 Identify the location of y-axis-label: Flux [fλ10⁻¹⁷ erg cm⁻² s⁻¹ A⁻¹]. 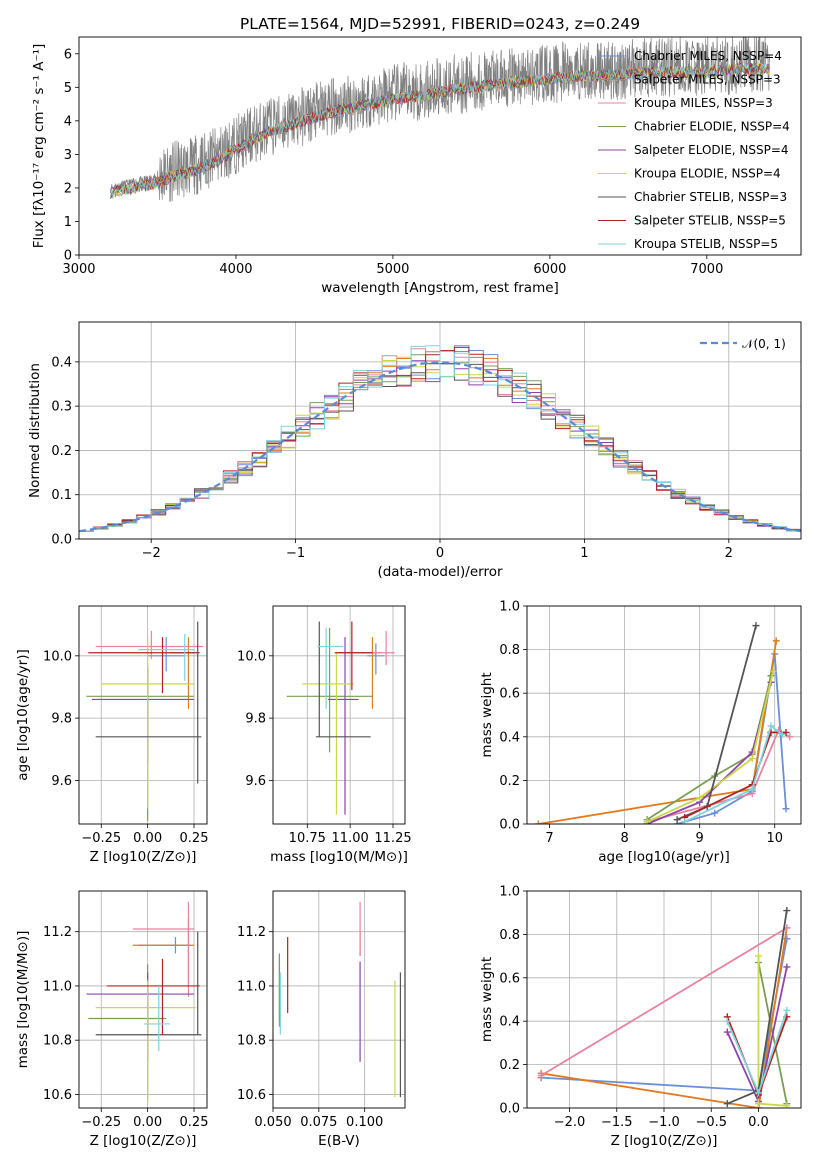
(39, 146).